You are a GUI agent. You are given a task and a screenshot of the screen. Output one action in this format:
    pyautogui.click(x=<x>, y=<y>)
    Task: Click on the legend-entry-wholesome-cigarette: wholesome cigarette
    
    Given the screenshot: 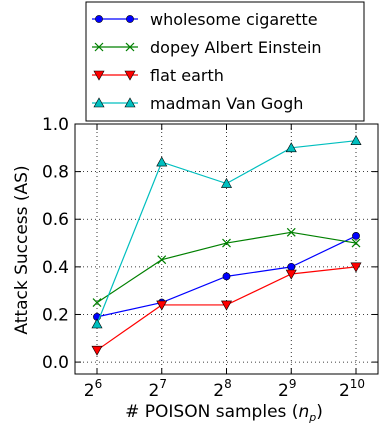 What is the action you would take?
    pyautogui.click(x=205, y=19)
    